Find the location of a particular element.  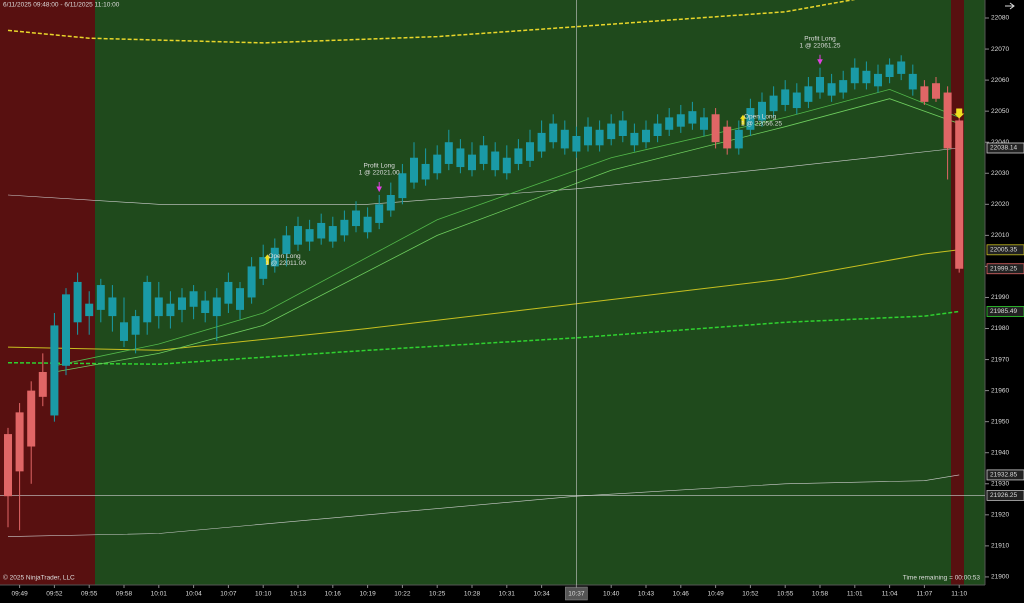

y-axis-panel is located at coordinates (1004, 301).